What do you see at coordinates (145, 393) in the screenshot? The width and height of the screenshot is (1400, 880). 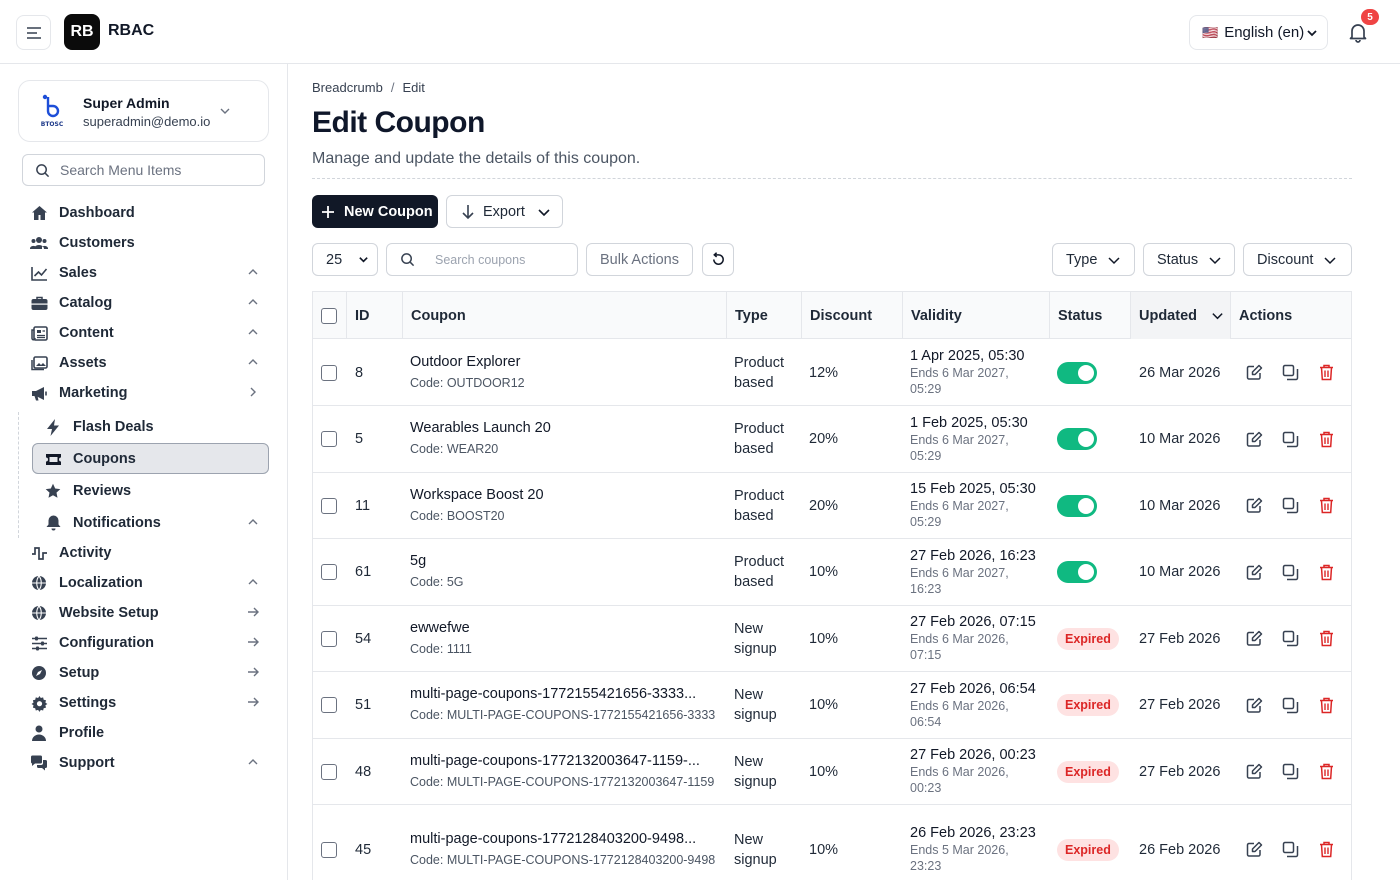 I see `sidebar-item-marketing: Marketing` at bounding box center [145, 393].